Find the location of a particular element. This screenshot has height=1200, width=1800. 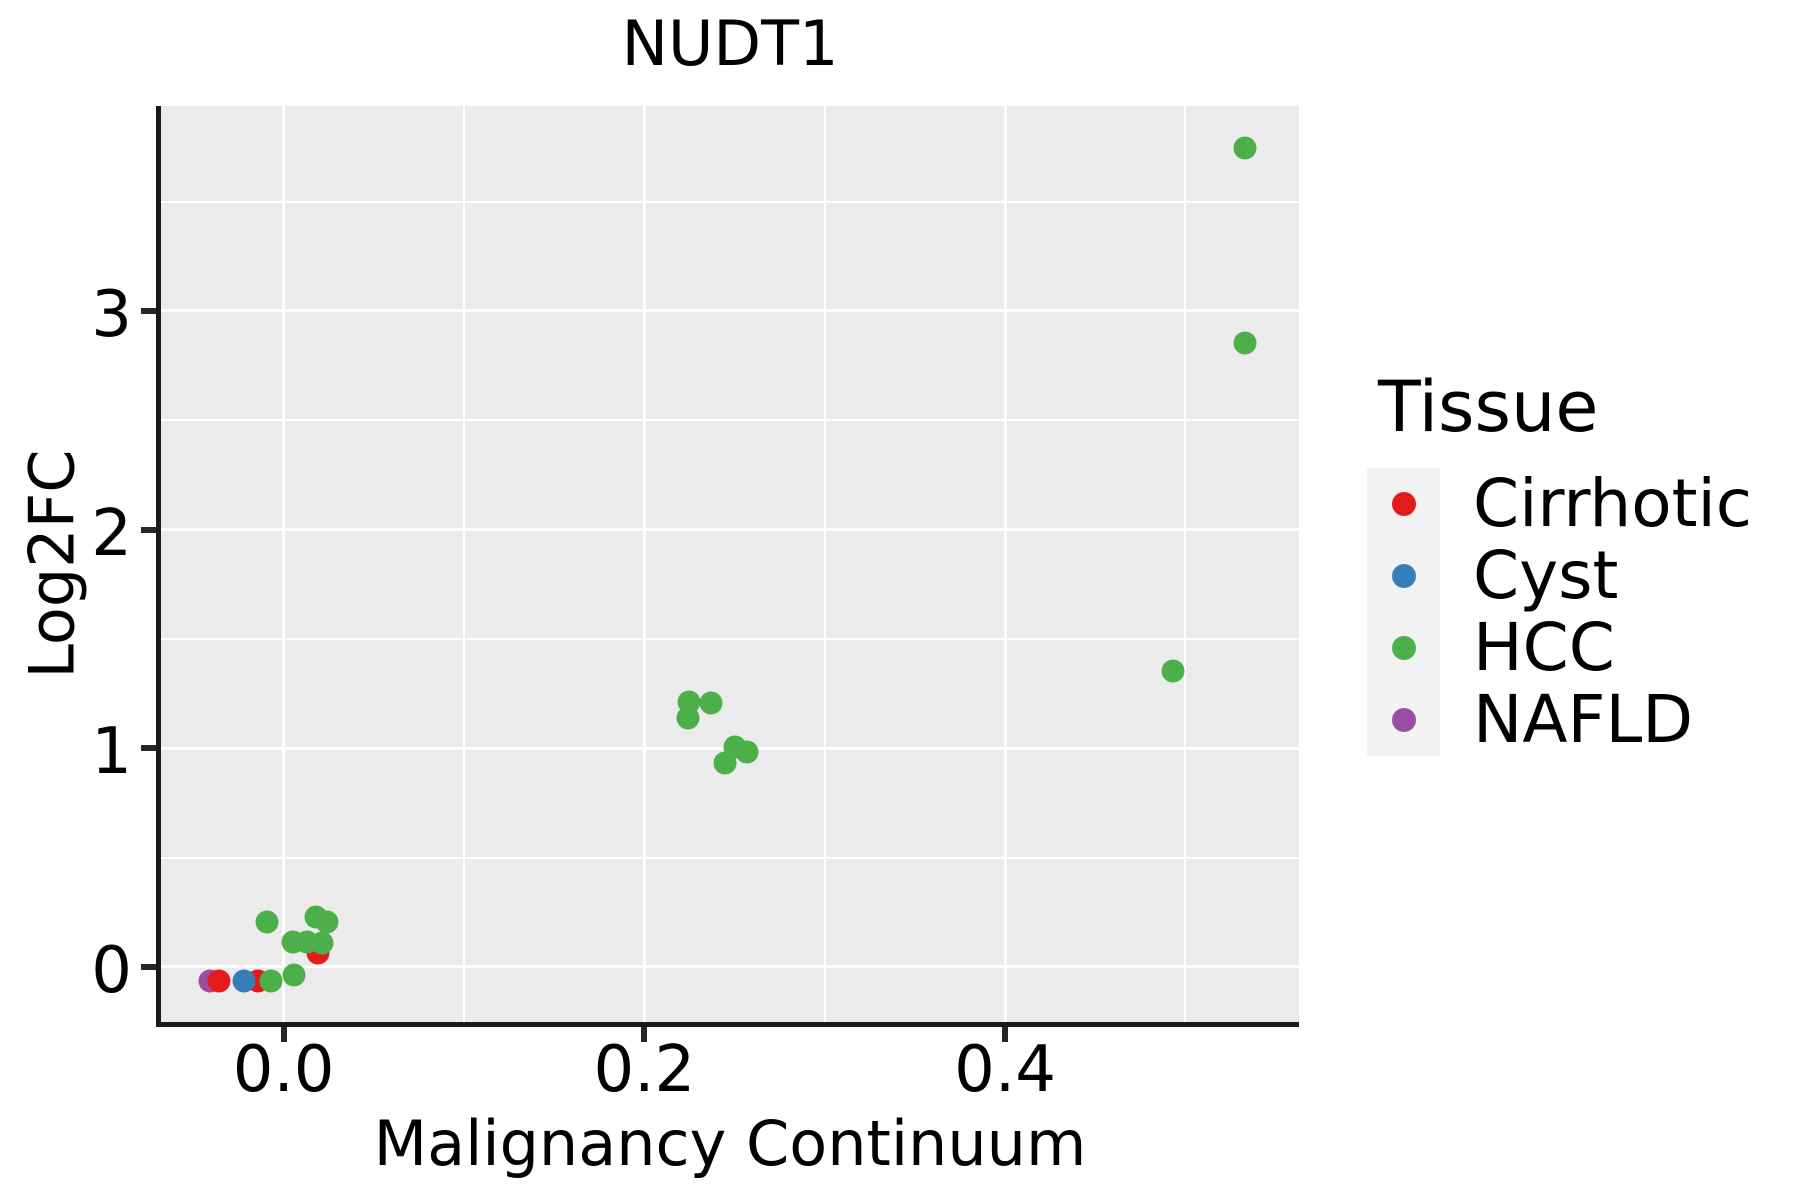

legend-item-nafld: NAFLD is located at coordinates (1577, 720).